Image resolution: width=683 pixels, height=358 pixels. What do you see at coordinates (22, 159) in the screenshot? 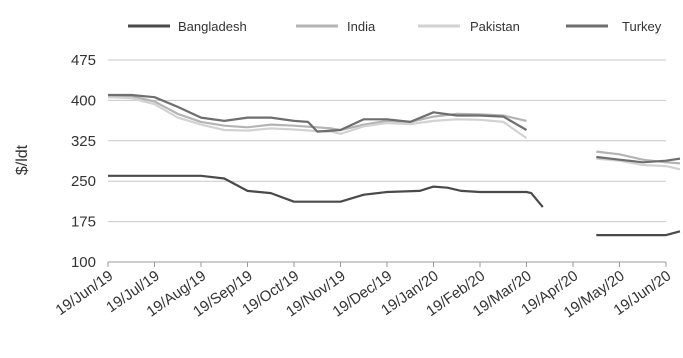
I see `y-axis-label: $/ldt` at bounding box center [22, 159].